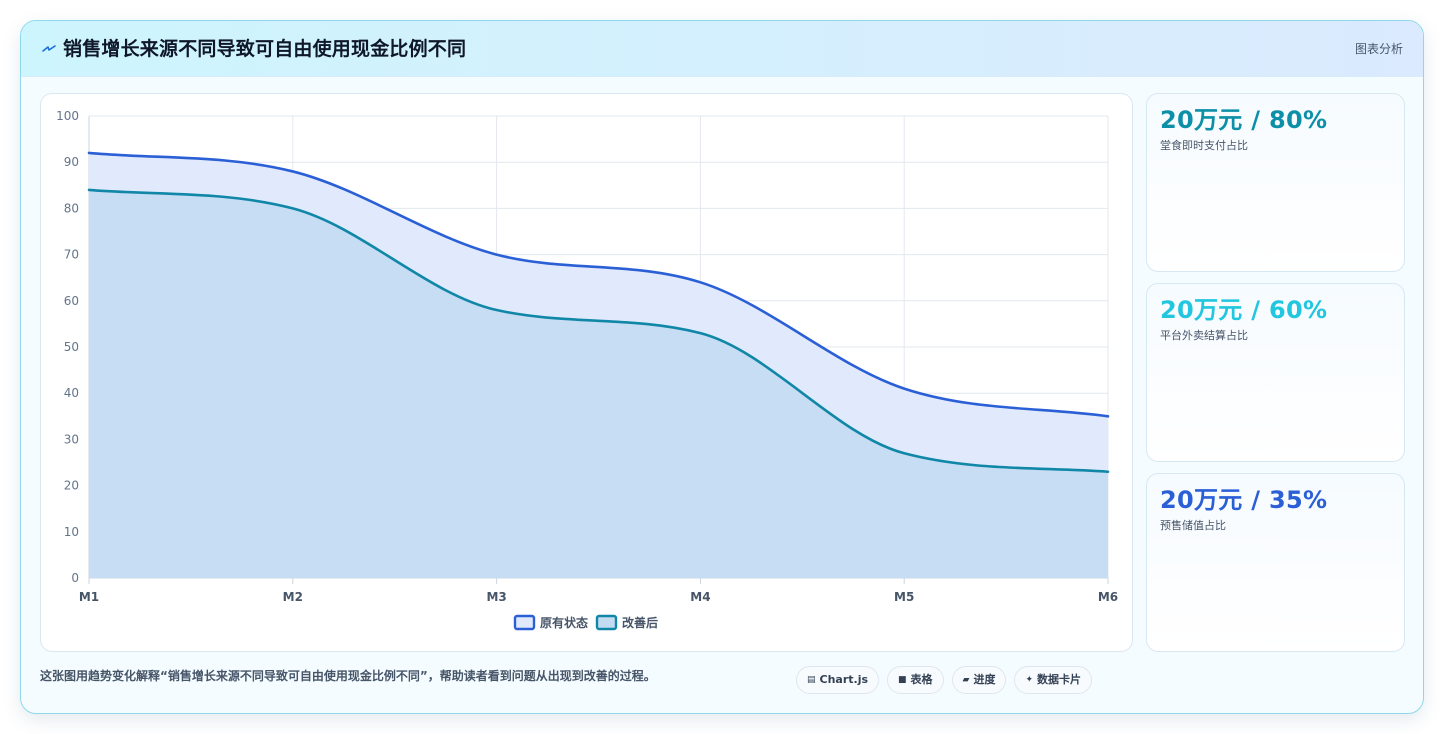  Describe the element at coordinates (1244, 500) in the screenshot. I see `stat-value: 20万元 / 35%` at that location.